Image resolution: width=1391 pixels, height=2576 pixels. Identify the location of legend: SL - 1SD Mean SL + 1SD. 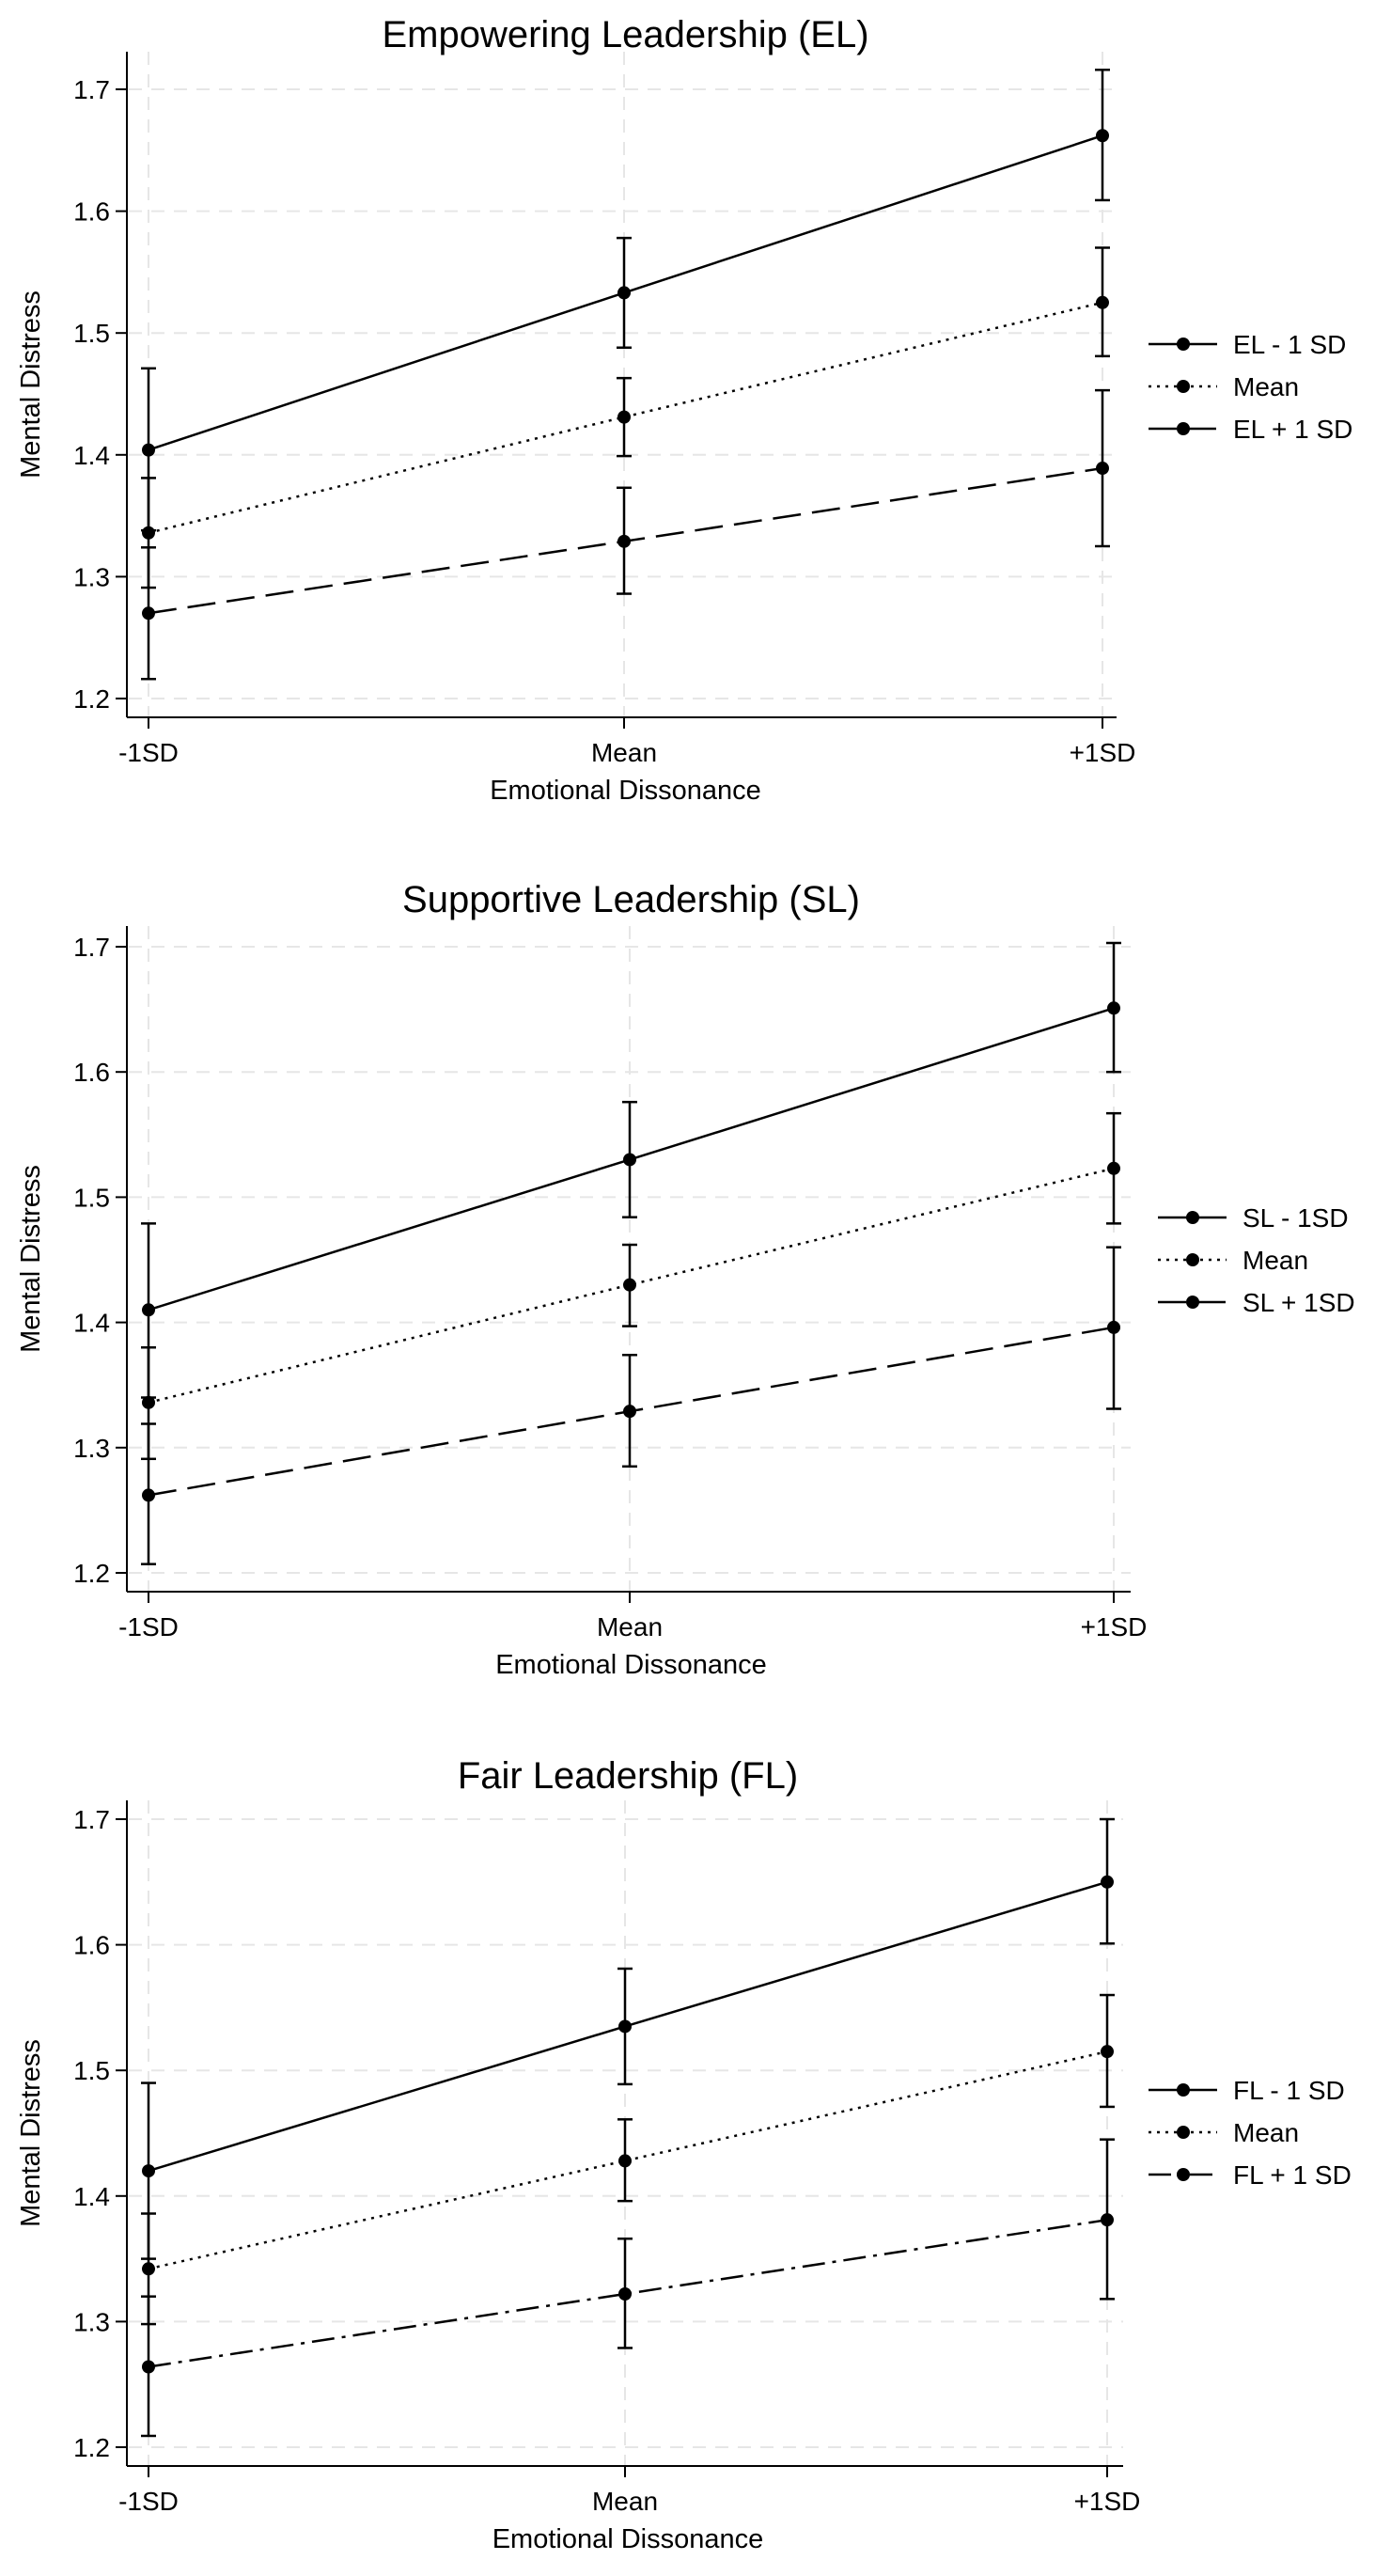
(1256, 1260).